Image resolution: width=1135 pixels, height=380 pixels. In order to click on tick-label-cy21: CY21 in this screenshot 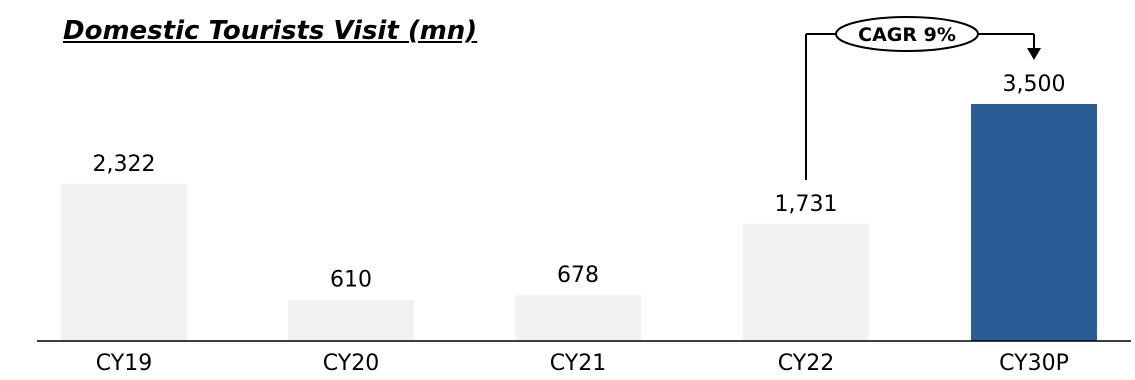, I will do `click(578, 363)`.